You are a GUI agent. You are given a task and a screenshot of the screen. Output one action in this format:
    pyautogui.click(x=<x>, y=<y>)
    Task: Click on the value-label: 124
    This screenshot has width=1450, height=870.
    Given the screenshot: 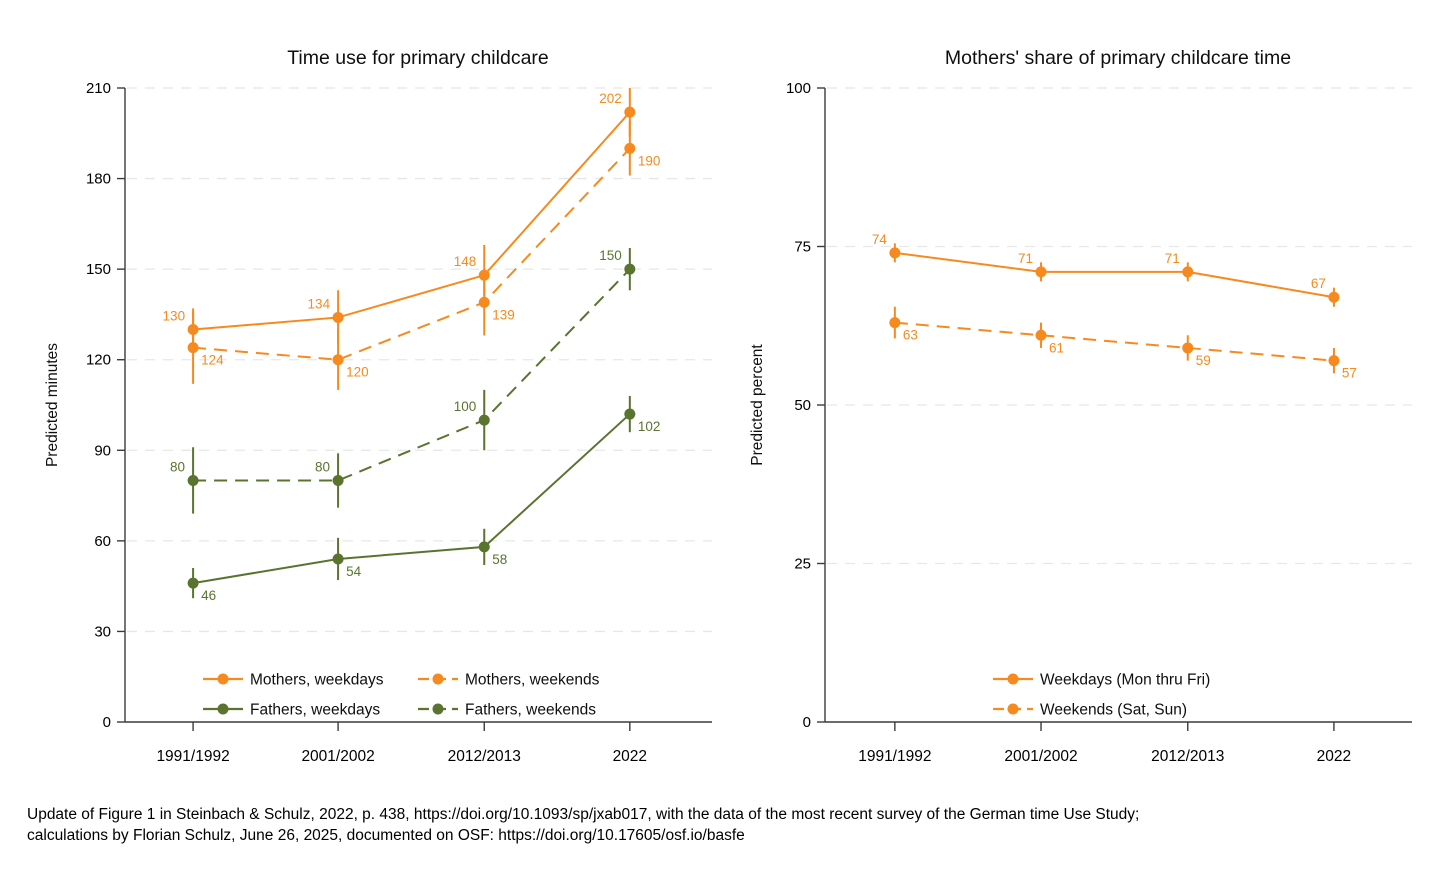 What is the action you would take?
    pyautogui.click(x=212, y=360)
    